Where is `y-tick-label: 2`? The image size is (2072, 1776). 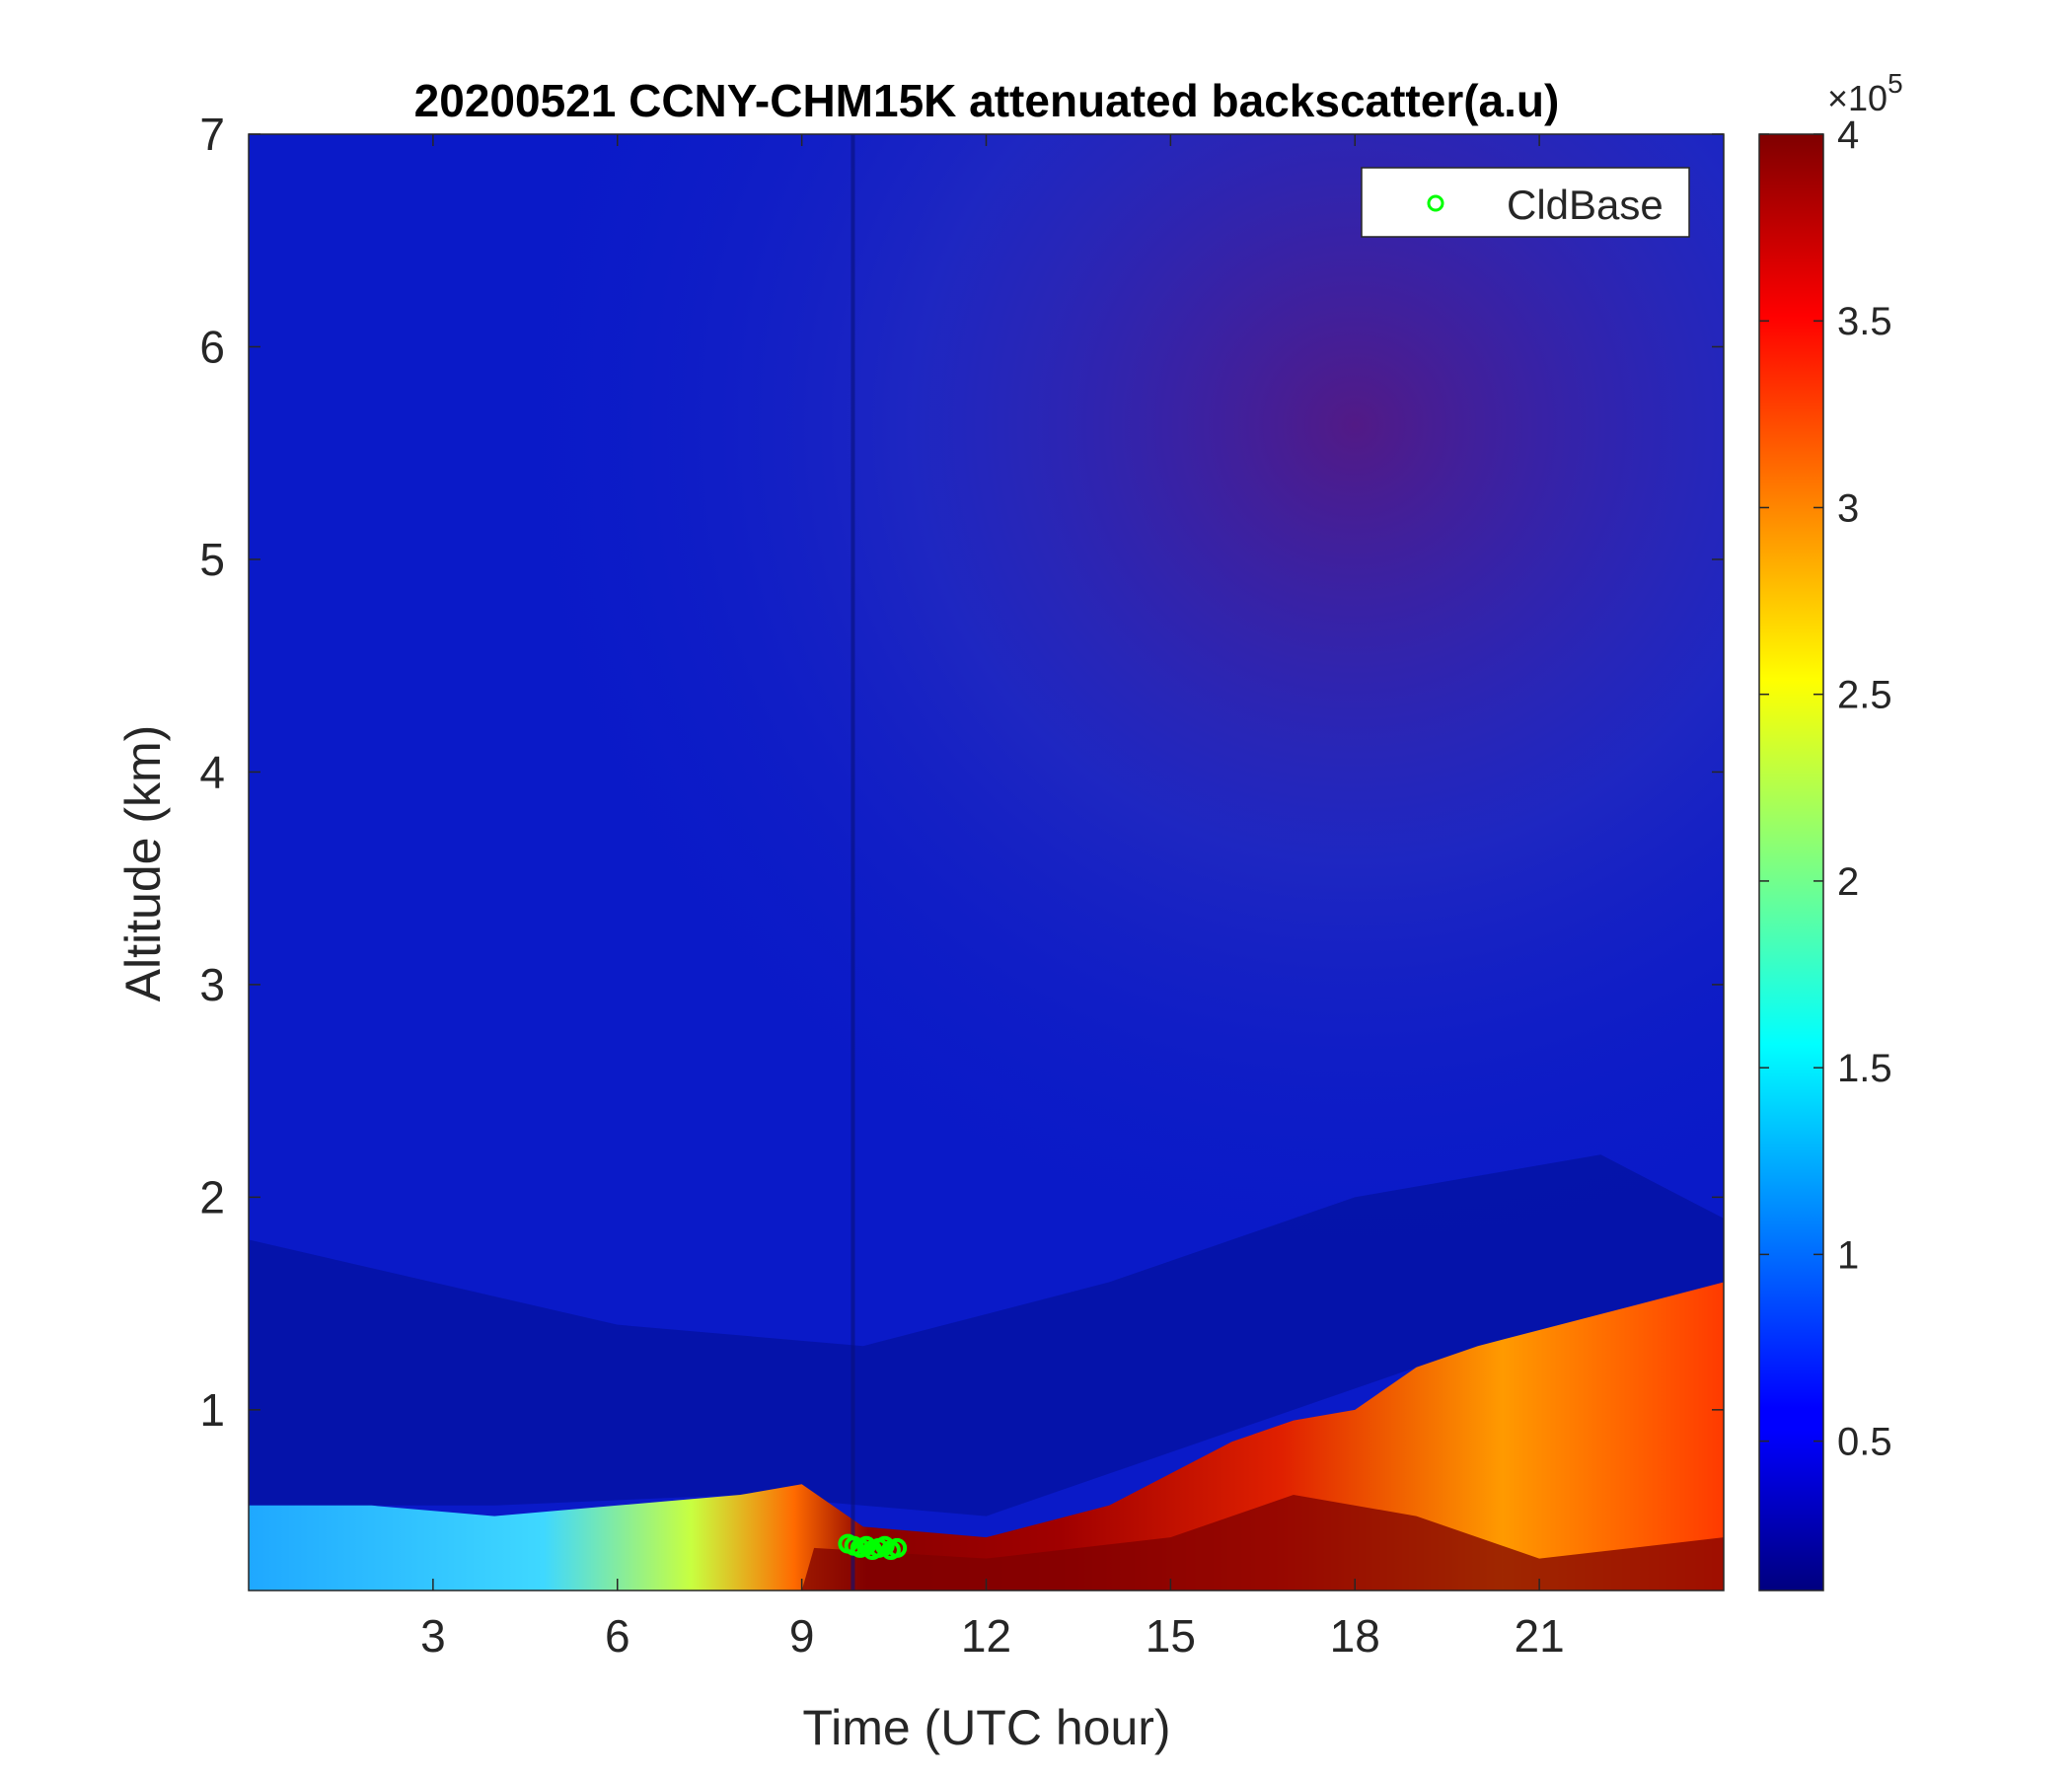 y-tick-label: 2 is located at coordinates (212, 1196).